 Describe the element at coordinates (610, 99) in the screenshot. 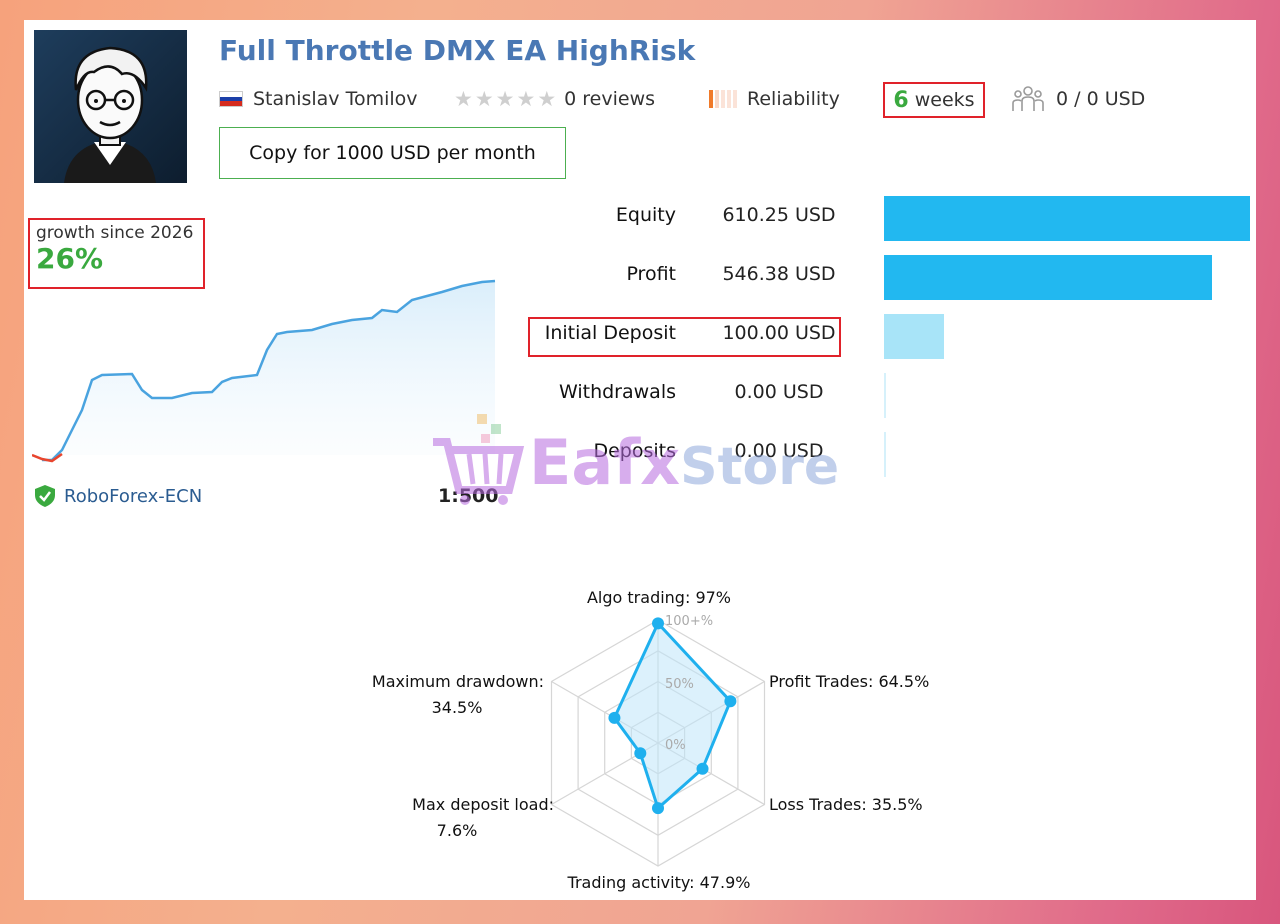

I see `reviews-count: 0 reviews` at that location.